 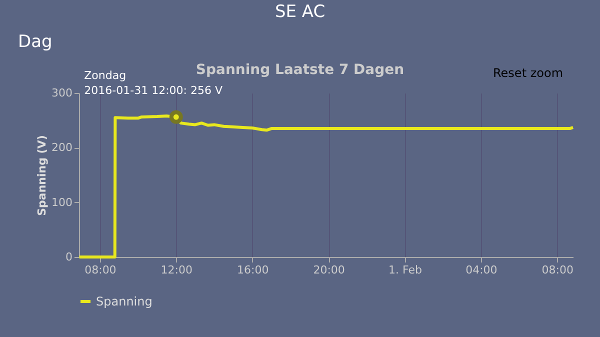 I want to click on x-tick-label: 16:00, so click(x=252, y=270).